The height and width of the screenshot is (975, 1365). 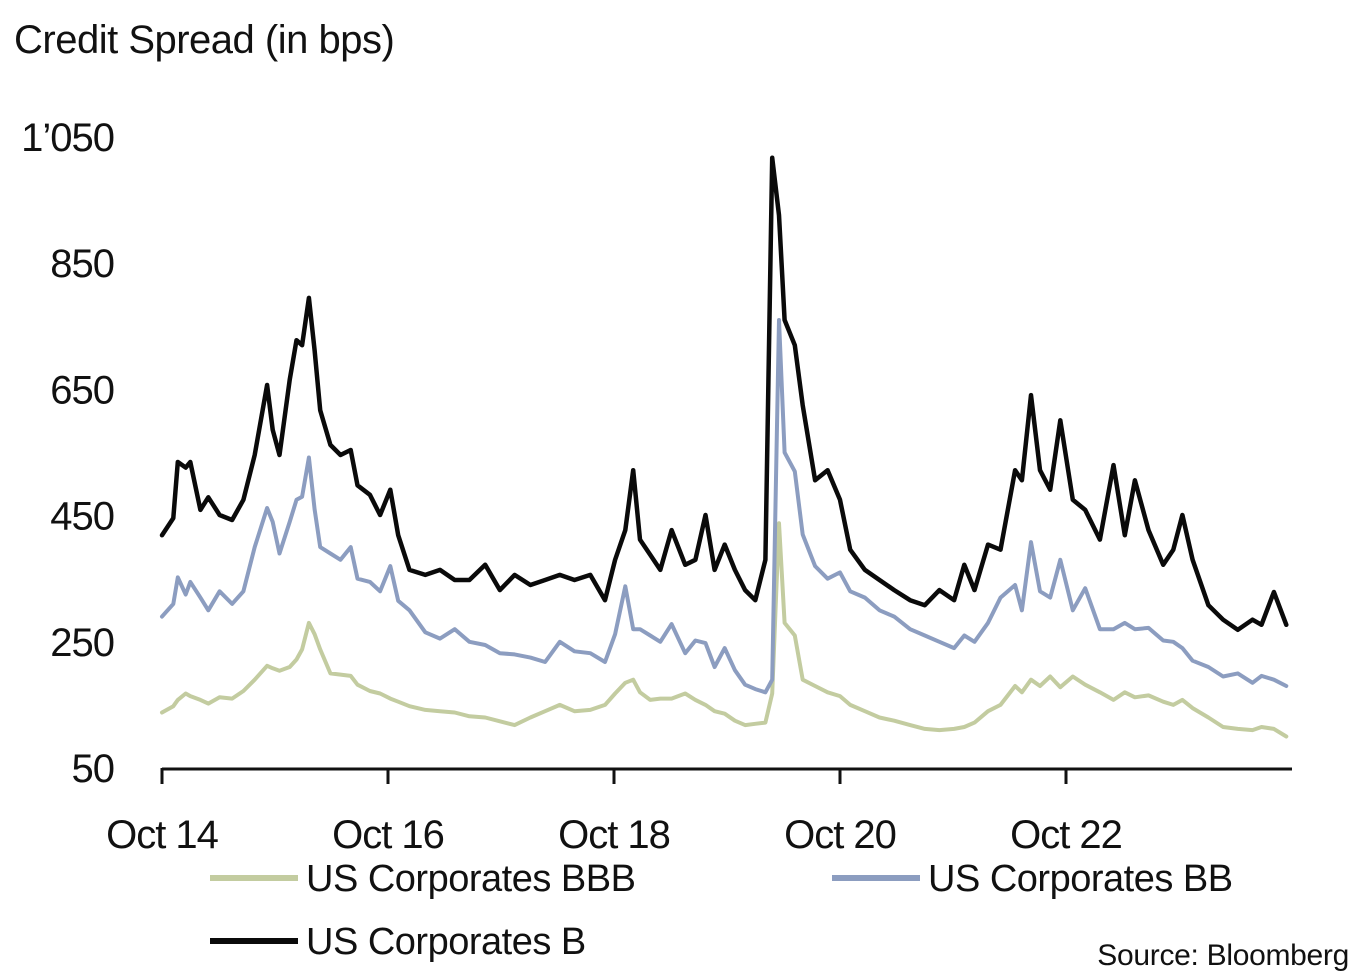 What do you see at coordinates (82, 390) in the screenshot?
I see `y-tick-label: 650` at bounding box center [82, 390].